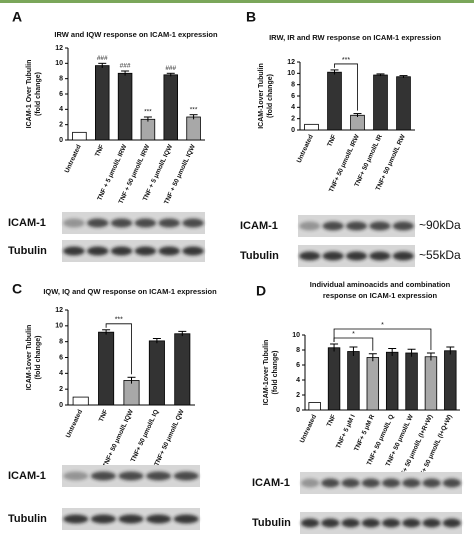  Describe the element at coordinates (251, 17) in the screenshot. I see `panel-label: B` at that location.